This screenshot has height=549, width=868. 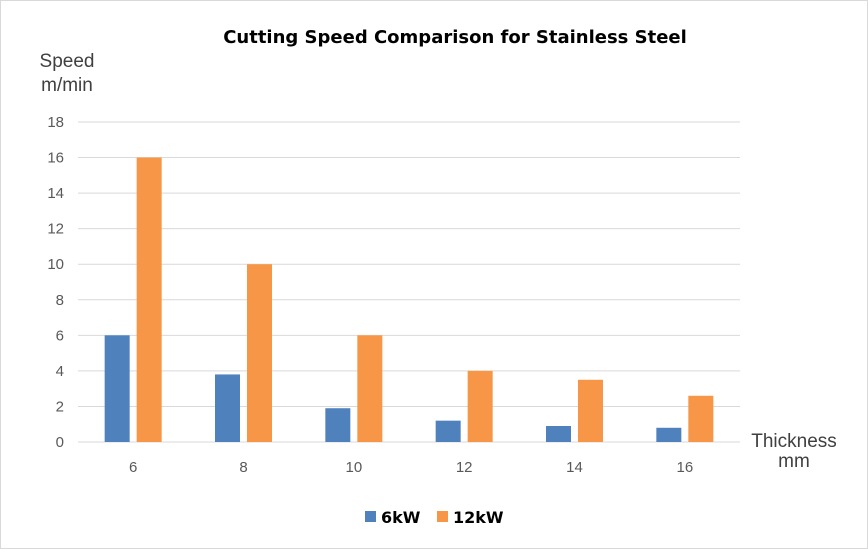 I want to click on legend-label-12kW: 12kW, so click(x=478, y=517).